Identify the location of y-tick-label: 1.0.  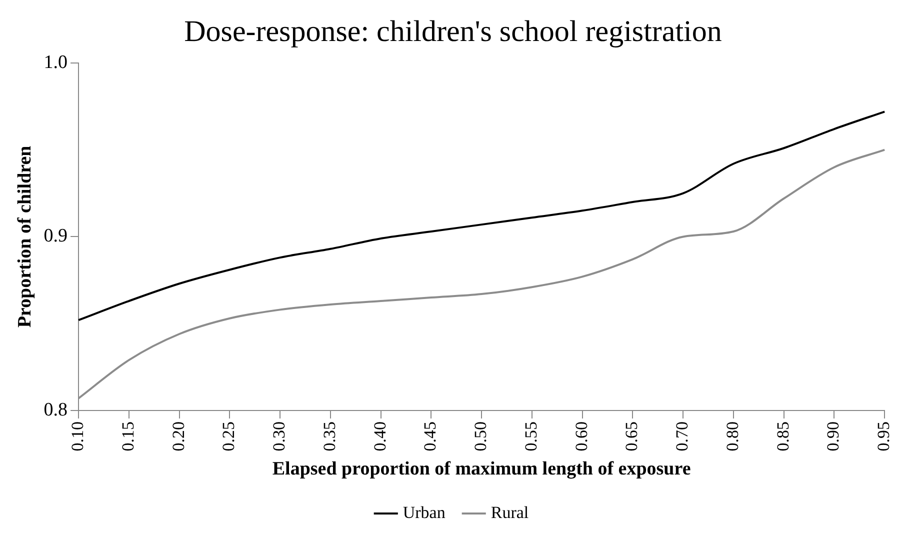
(56, 62).